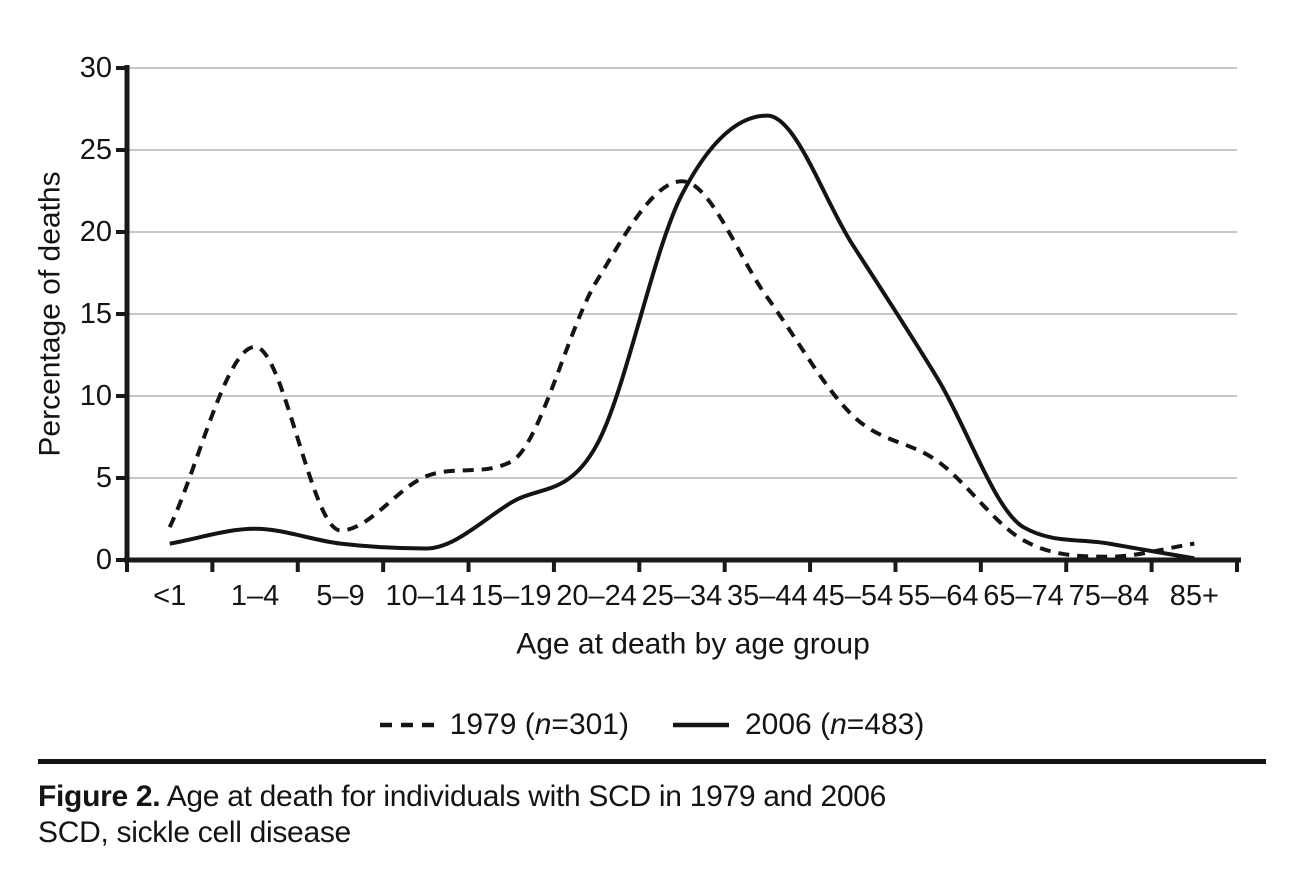 This screenshot has width=1302, height=870. I want to click on x-tick-label-4: 15–19, so click(511, 596).